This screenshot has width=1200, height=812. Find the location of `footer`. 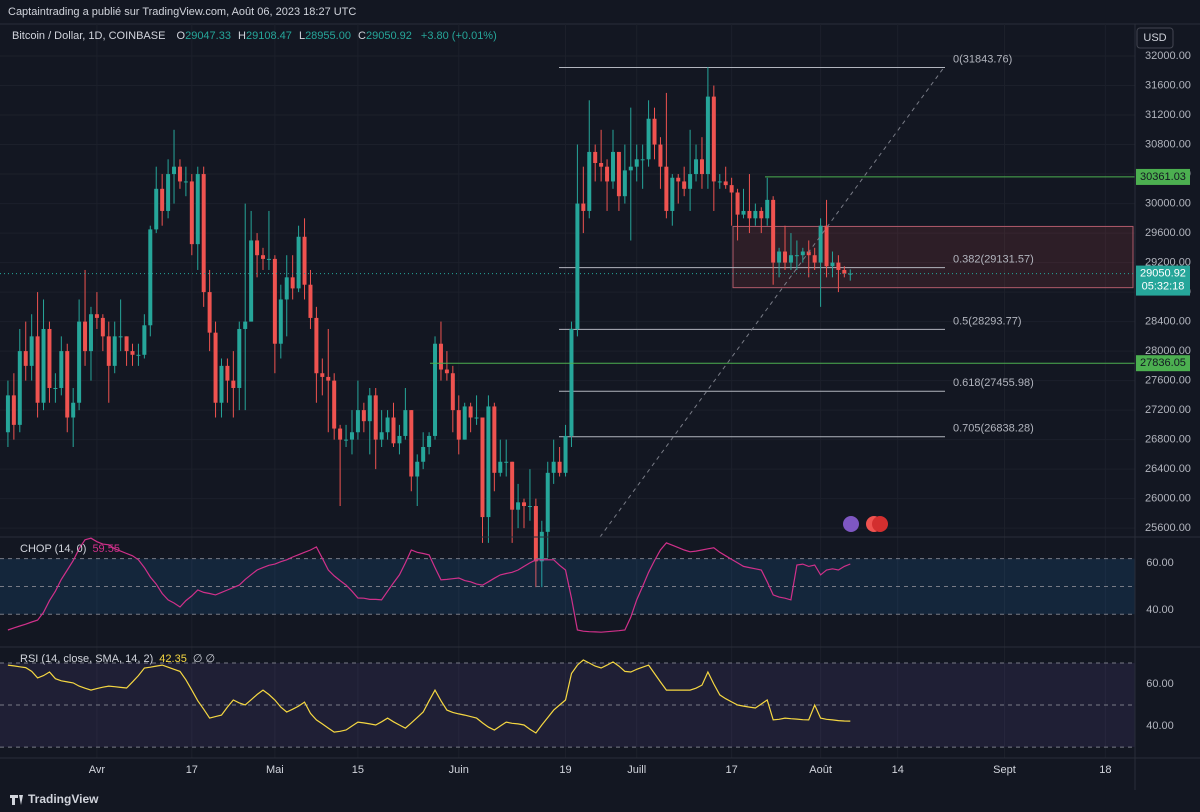

footer is located at coordinates (600, 801).